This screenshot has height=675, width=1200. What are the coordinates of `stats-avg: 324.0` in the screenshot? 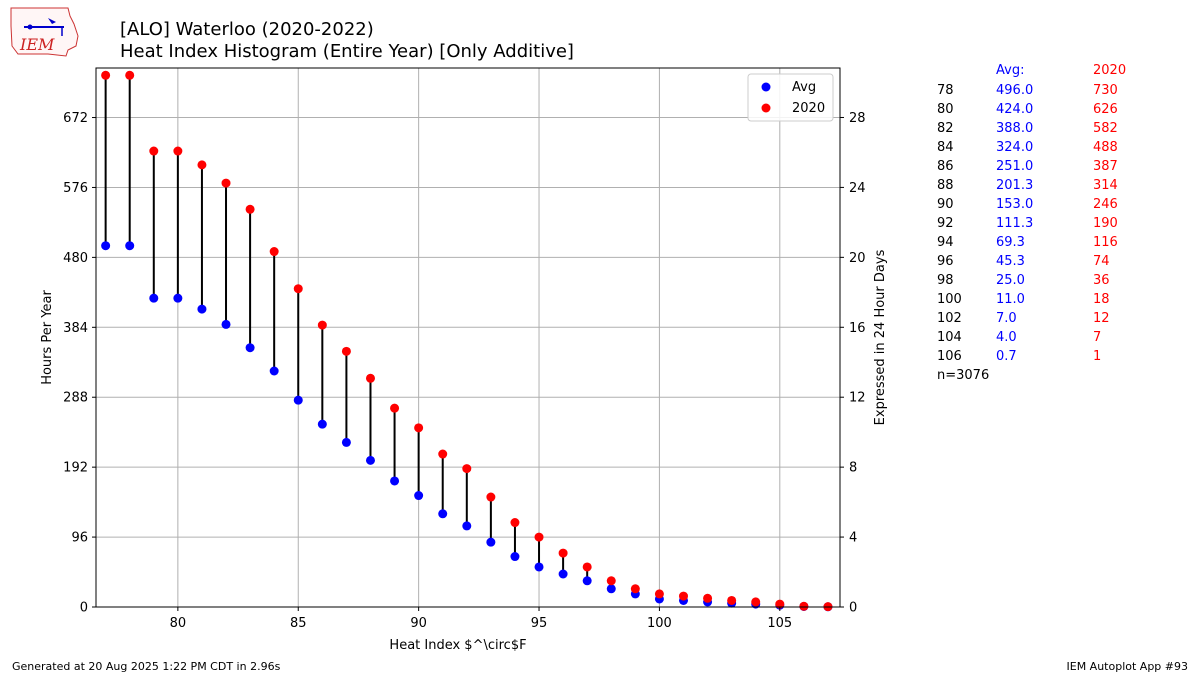 It's located at (1015, 147).